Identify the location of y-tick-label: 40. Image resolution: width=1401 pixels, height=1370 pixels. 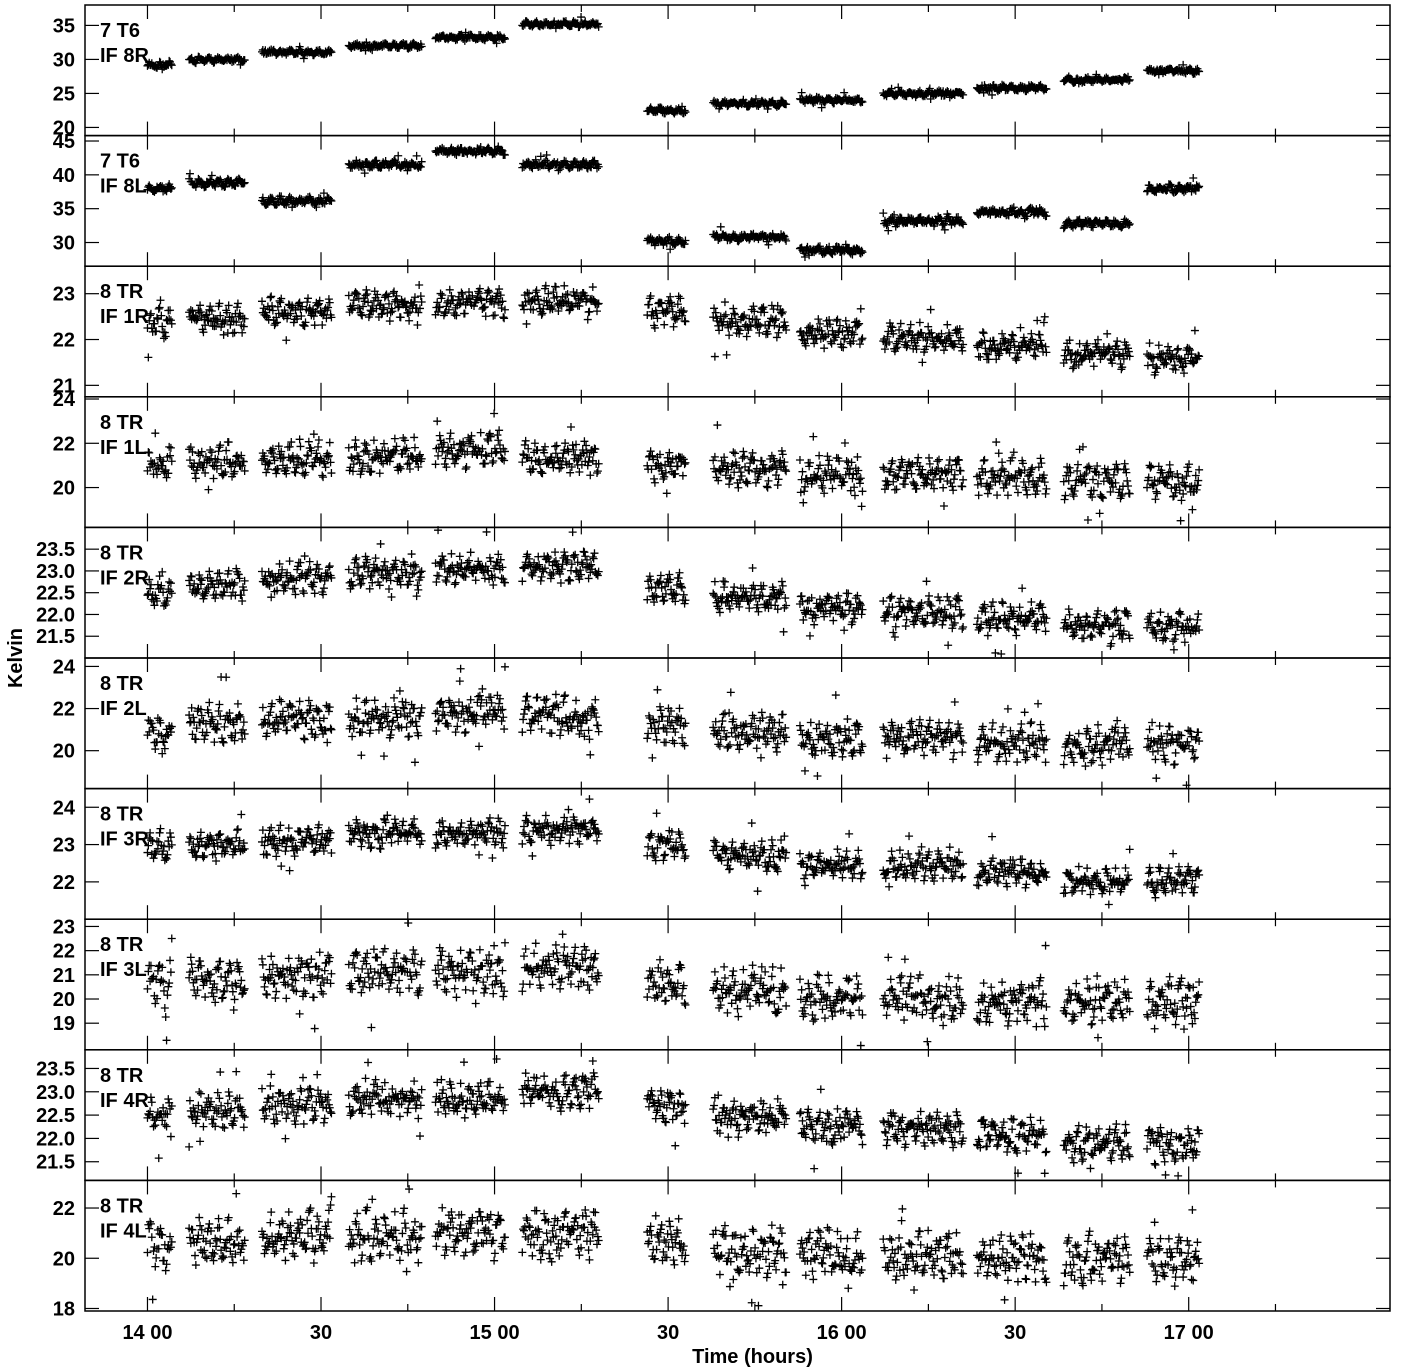
(64, 176).